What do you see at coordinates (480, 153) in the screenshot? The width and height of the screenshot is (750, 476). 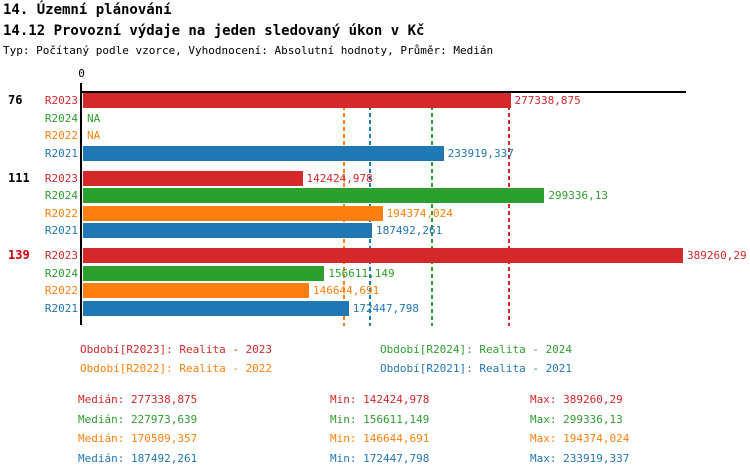 I see `bar-value-label: 233919,337` at bounding box center [480, 153].